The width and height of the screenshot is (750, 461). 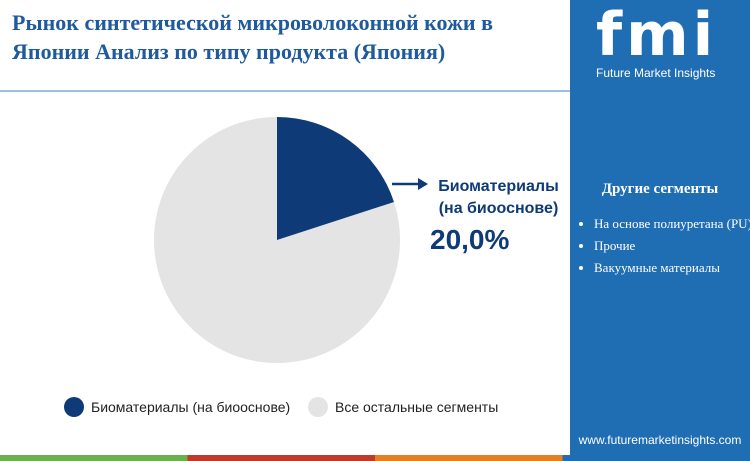 I want to click on sidebar-item: На основе полиуретана (PU), so click(x=672, y=224).